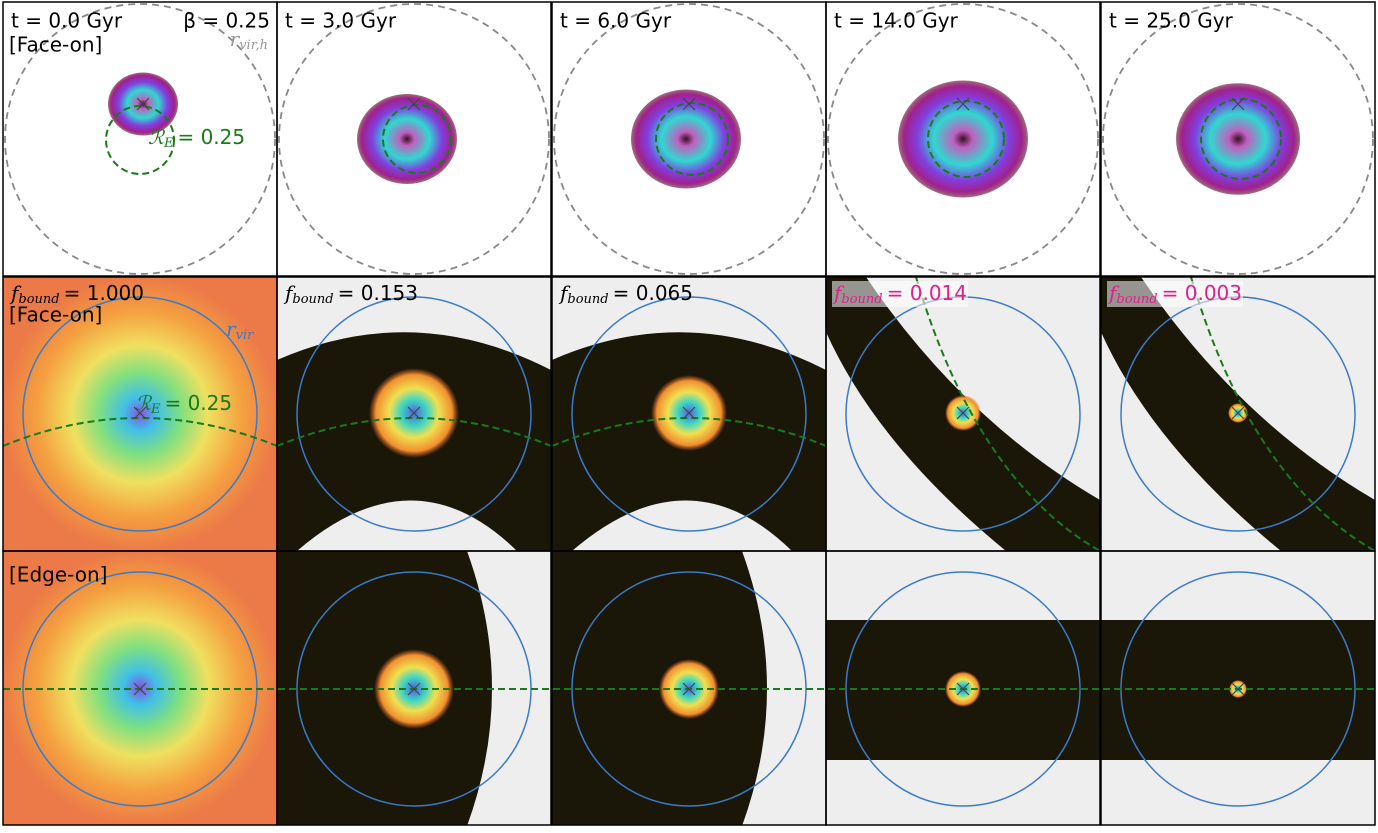  Describe the element at coordinates (341, 21) in the screenshot. I see `time-label: t = 3.0 Gyr` at that location.